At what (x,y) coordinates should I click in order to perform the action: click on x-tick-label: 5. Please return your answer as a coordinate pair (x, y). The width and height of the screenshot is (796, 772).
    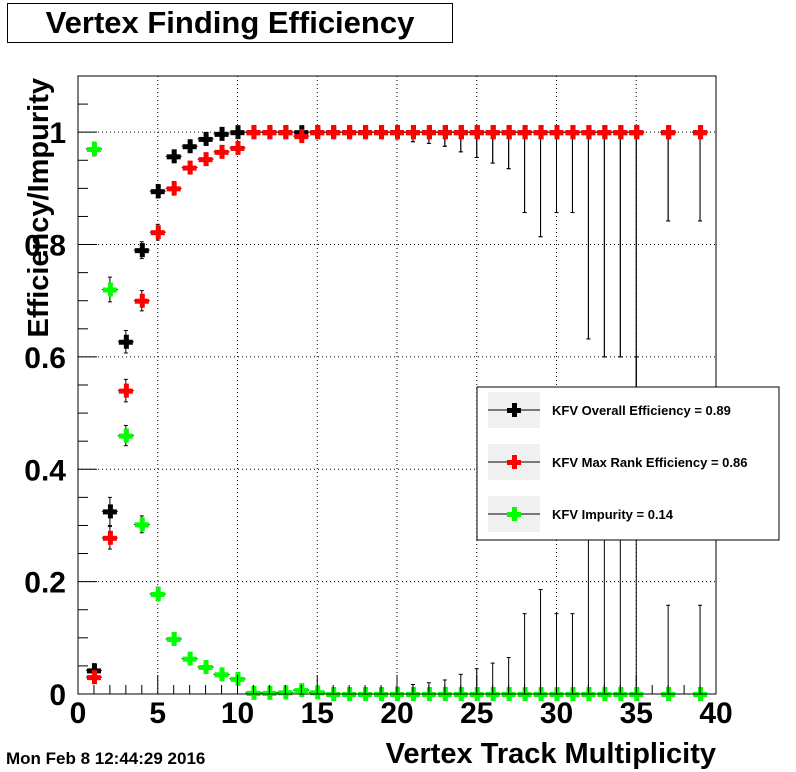
    Looking at the image, I should click on (157, 713).